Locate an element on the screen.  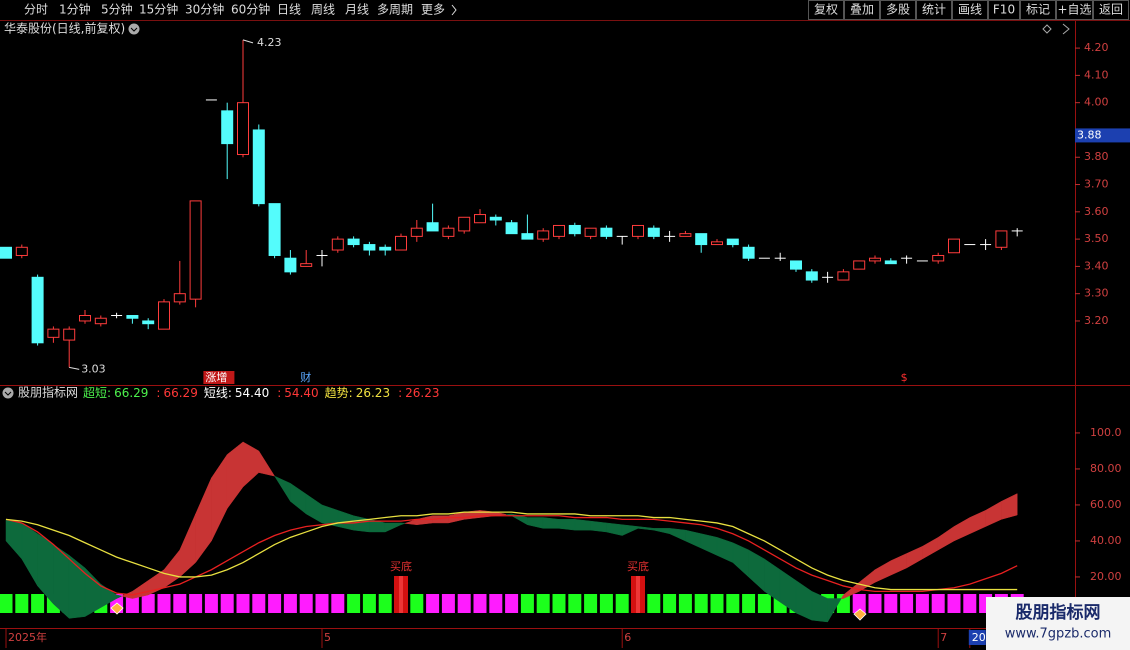
toolbar-tab: 30分钟 is located at coordinates (204, 9).